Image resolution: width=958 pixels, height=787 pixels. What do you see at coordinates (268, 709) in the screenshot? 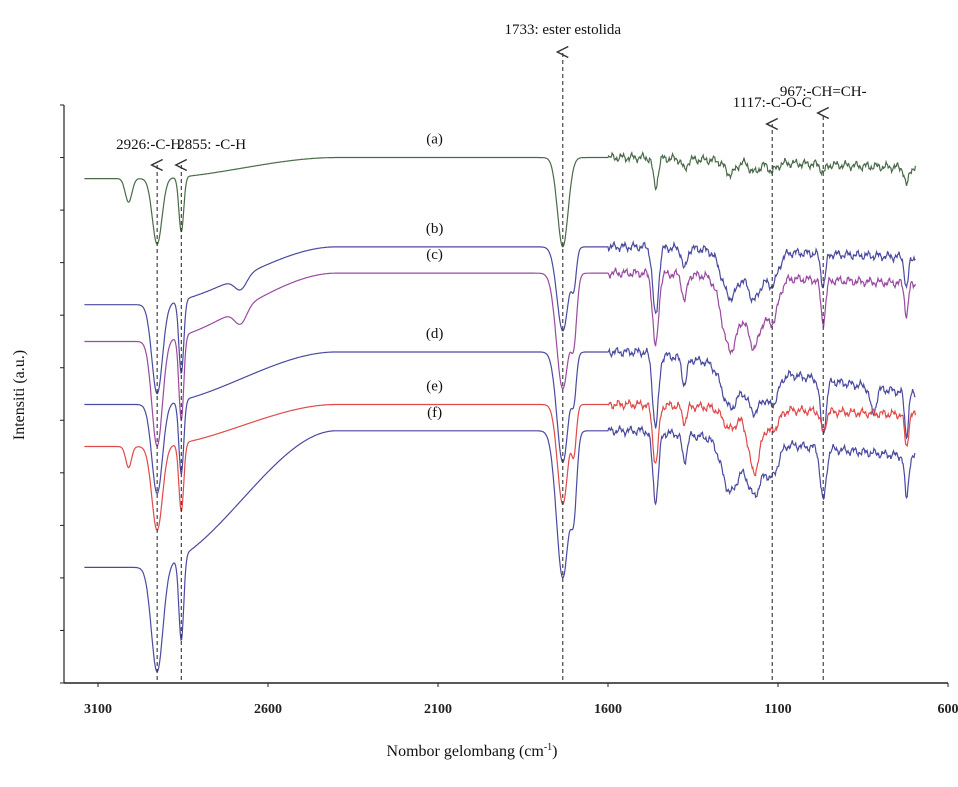
I see `x-tick-label: 2600` at bounding box center [268, 709].